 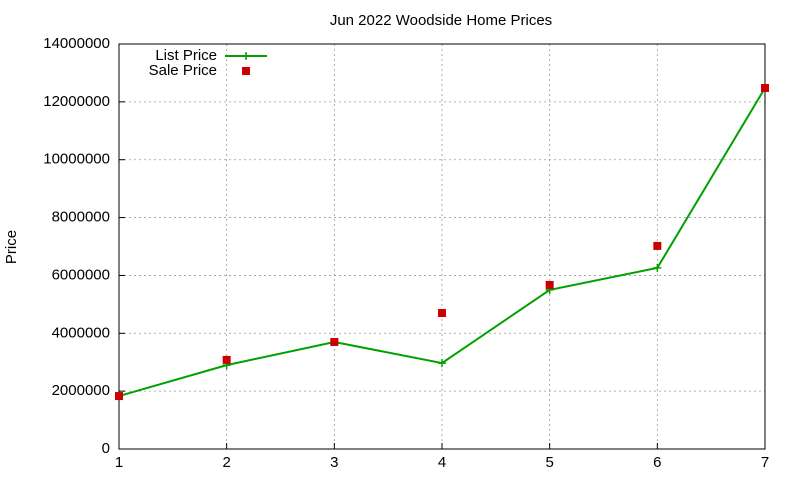 I want to click on y-tick-label: 6000000, so click(x=81, y=274).